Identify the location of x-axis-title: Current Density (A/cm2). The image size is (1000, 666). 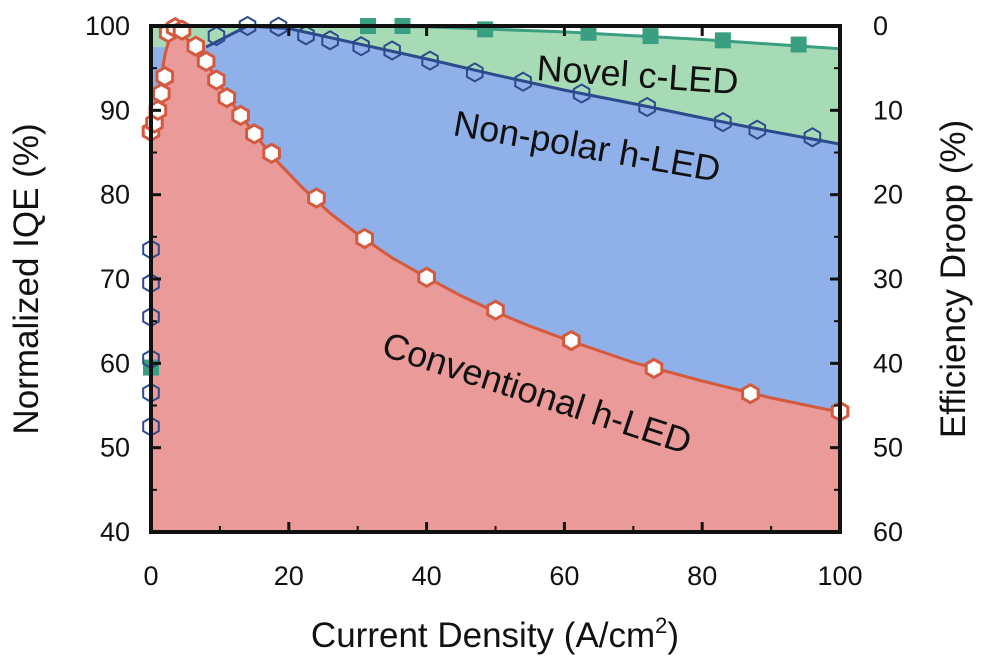
(495, 634).